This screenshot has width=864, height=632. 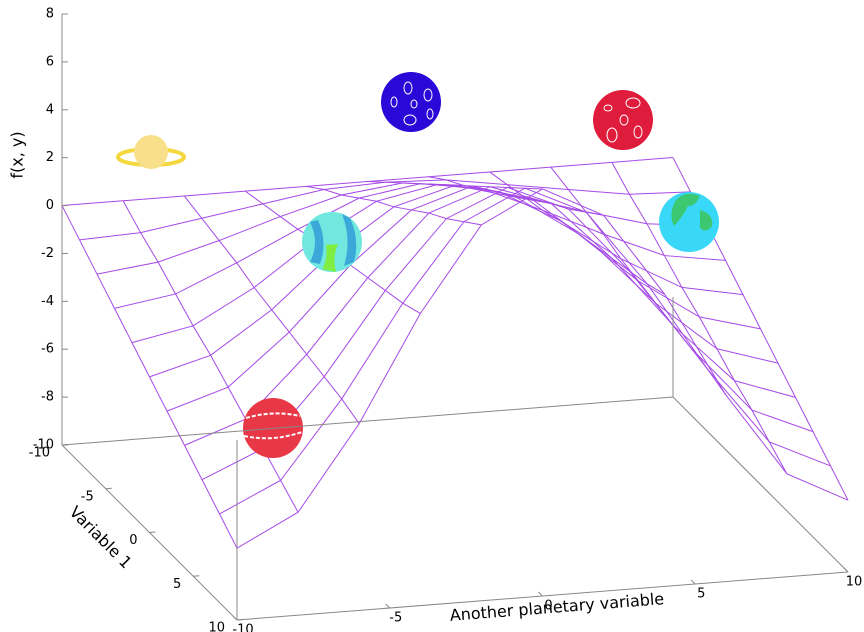 I want to click on planet-earth, so click(x=689, y=222).